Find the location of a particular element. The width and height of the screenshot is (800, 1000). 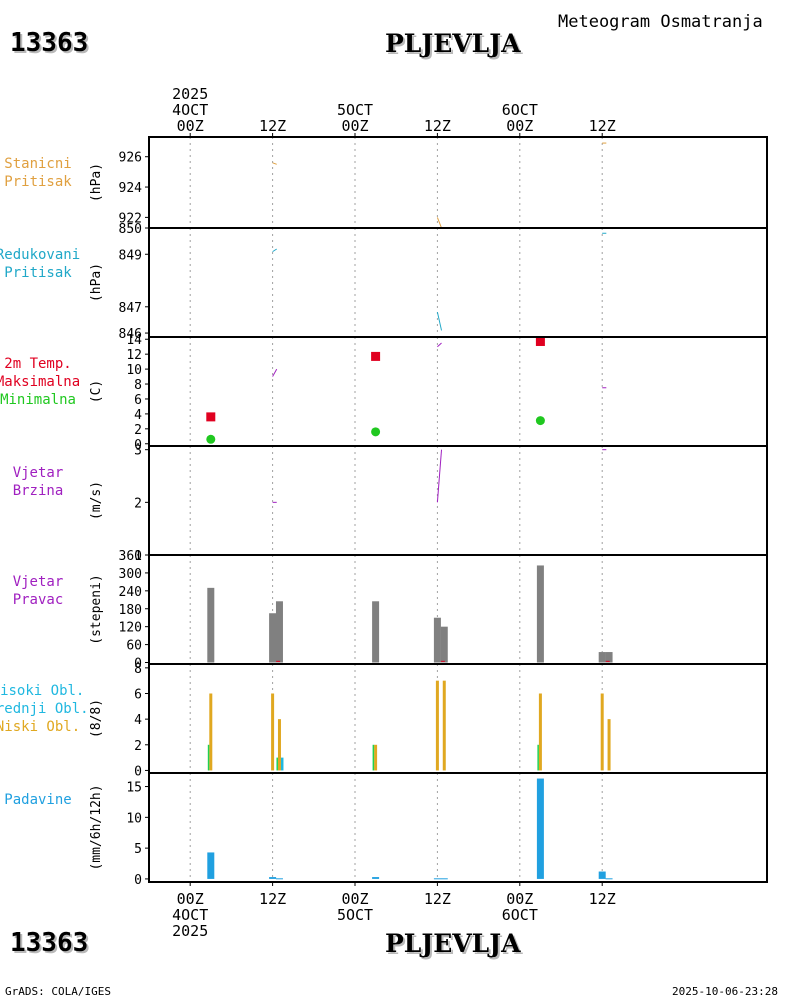

wind-direction-ytick-label: 360 is located at coordinates (130, 556).